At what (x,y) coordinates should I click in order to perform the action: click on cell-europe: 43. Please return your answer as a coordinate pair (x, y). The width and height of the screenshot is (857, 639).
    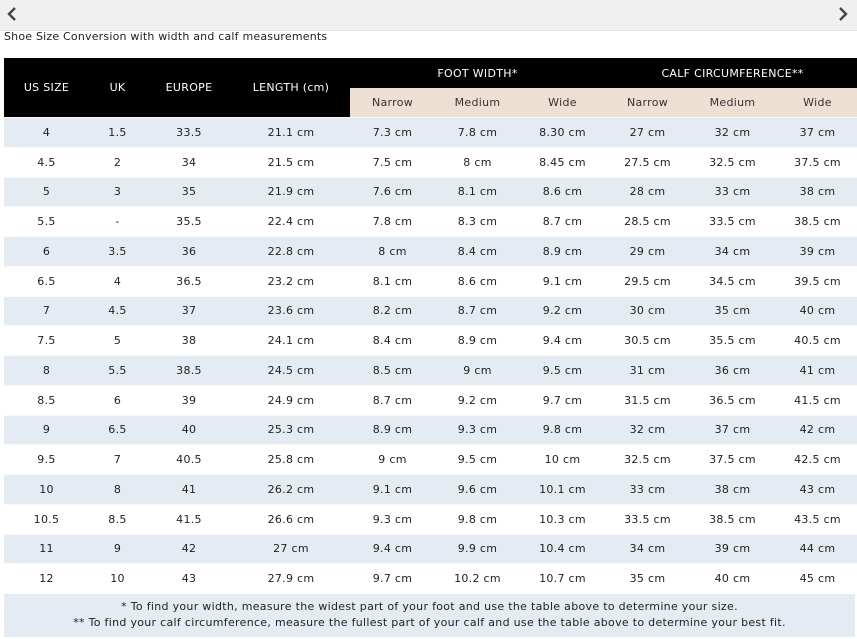
    Looking at the image, I should click on (189, 578).